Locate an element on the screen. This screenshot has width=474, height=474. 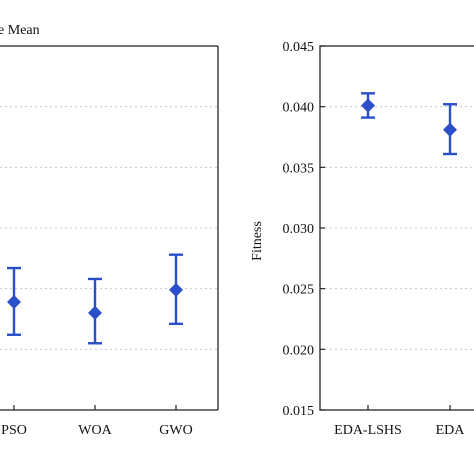
x-tick-label: EDA-LSHS is located at coordinates (368, 430).